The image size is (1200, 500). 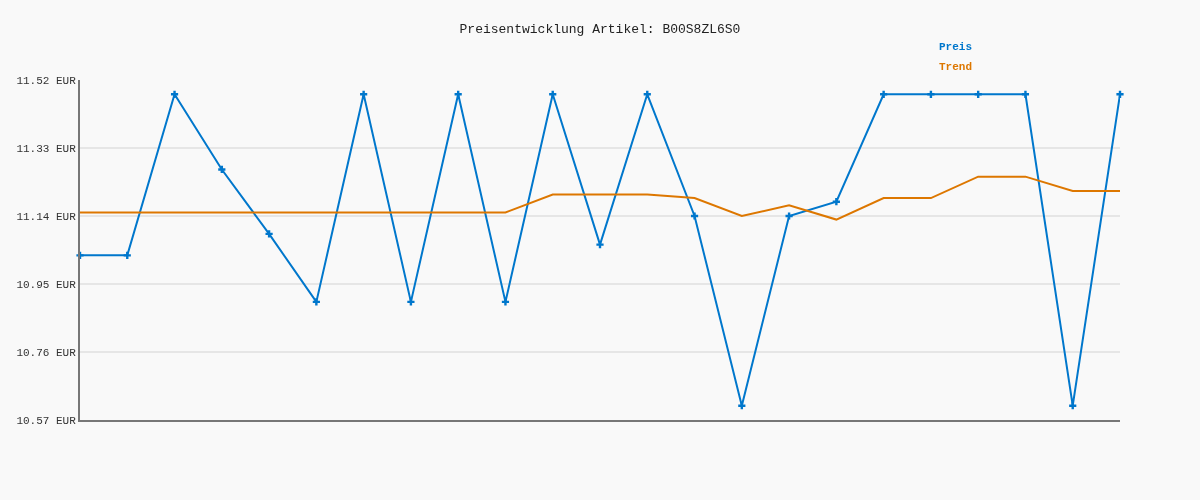 I want to click on y-tick-label: 11.33 EUR, so click(x=46, y=148).